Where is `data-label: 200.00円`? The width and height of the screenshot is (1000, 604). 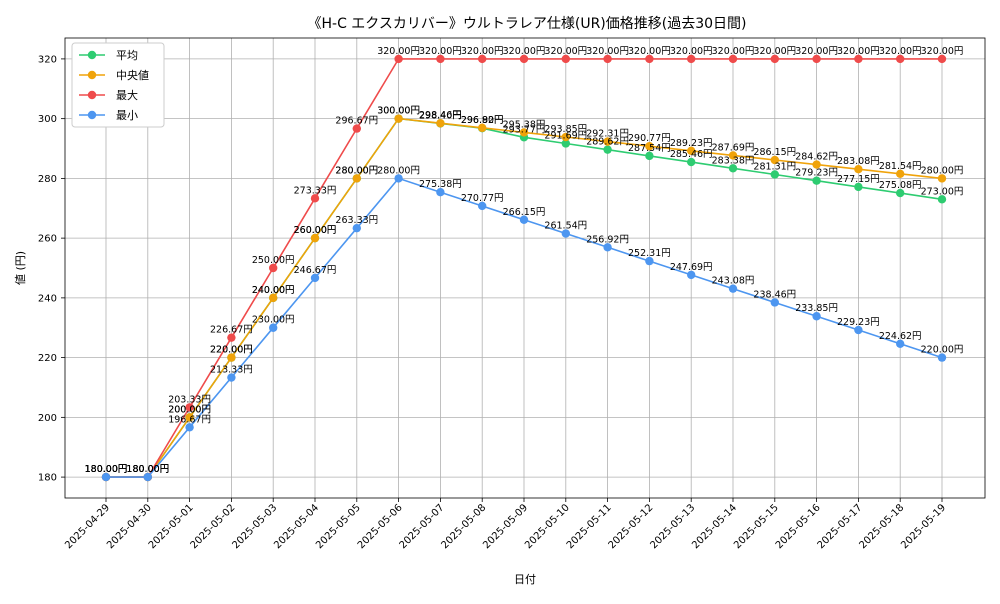
data-label: 200.00円 is located at coordinates (189, 409).